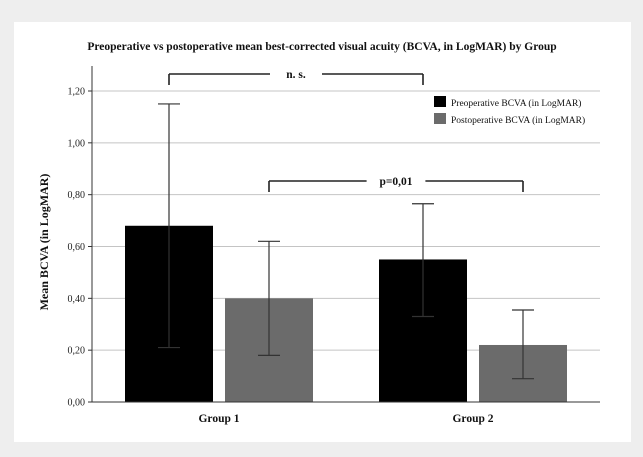  Describe the element at coordinates (77, 403) in the screenshot. I see `y-tick-label: 0,00` at that location.